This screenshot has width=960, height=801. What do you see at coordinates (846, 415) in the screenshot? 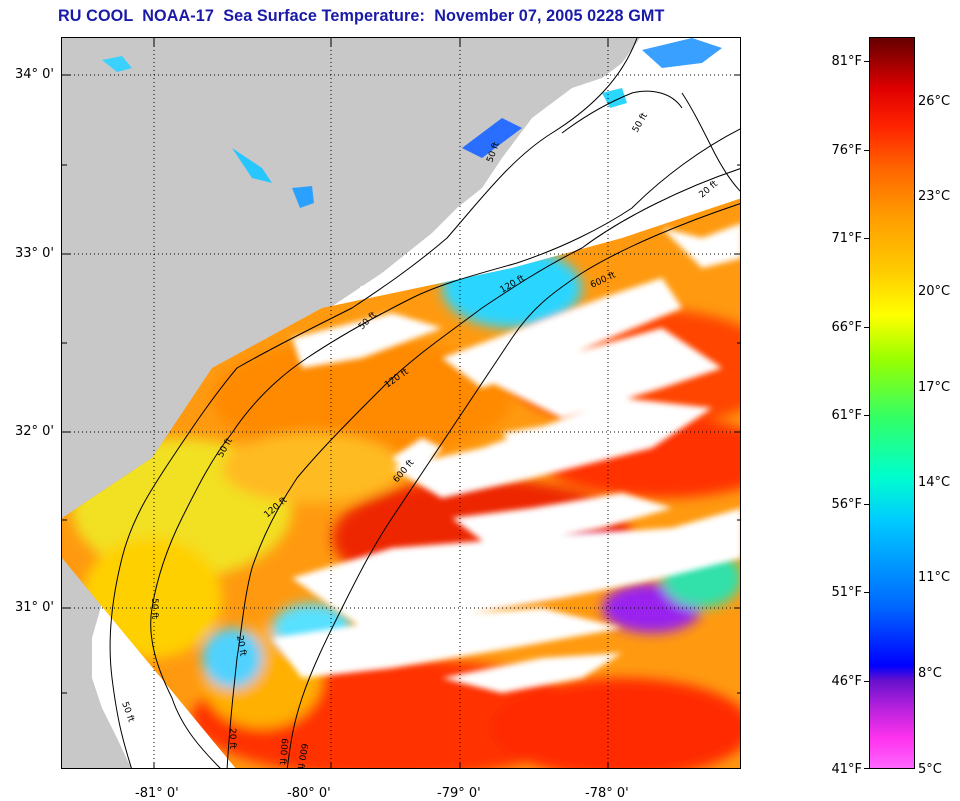
I see `fahrenheit-label: 61°F` at bounding box center [846, 415].